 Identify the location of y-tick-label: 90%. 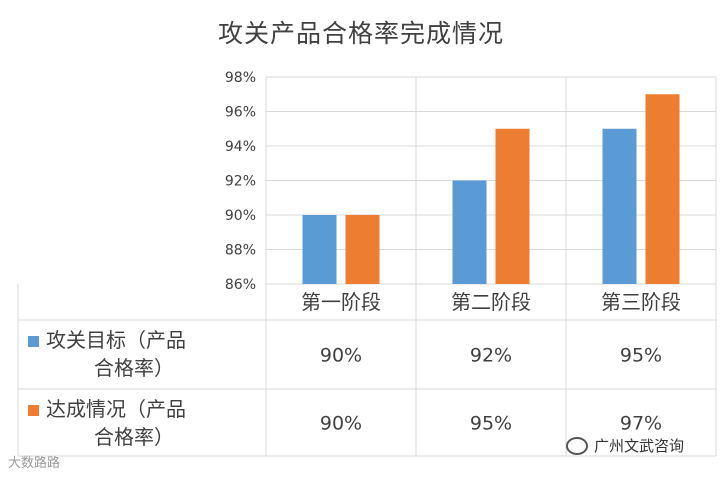
(240, 216).